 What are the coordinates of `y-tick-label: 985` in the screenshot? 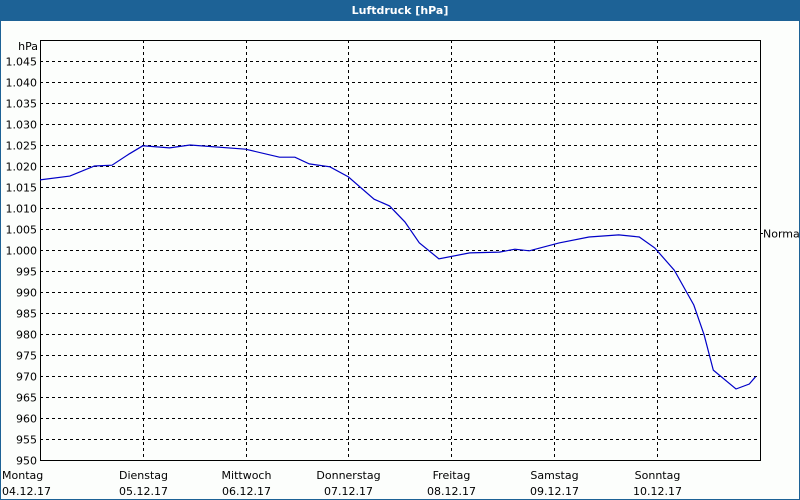 It's located at (26, 314).